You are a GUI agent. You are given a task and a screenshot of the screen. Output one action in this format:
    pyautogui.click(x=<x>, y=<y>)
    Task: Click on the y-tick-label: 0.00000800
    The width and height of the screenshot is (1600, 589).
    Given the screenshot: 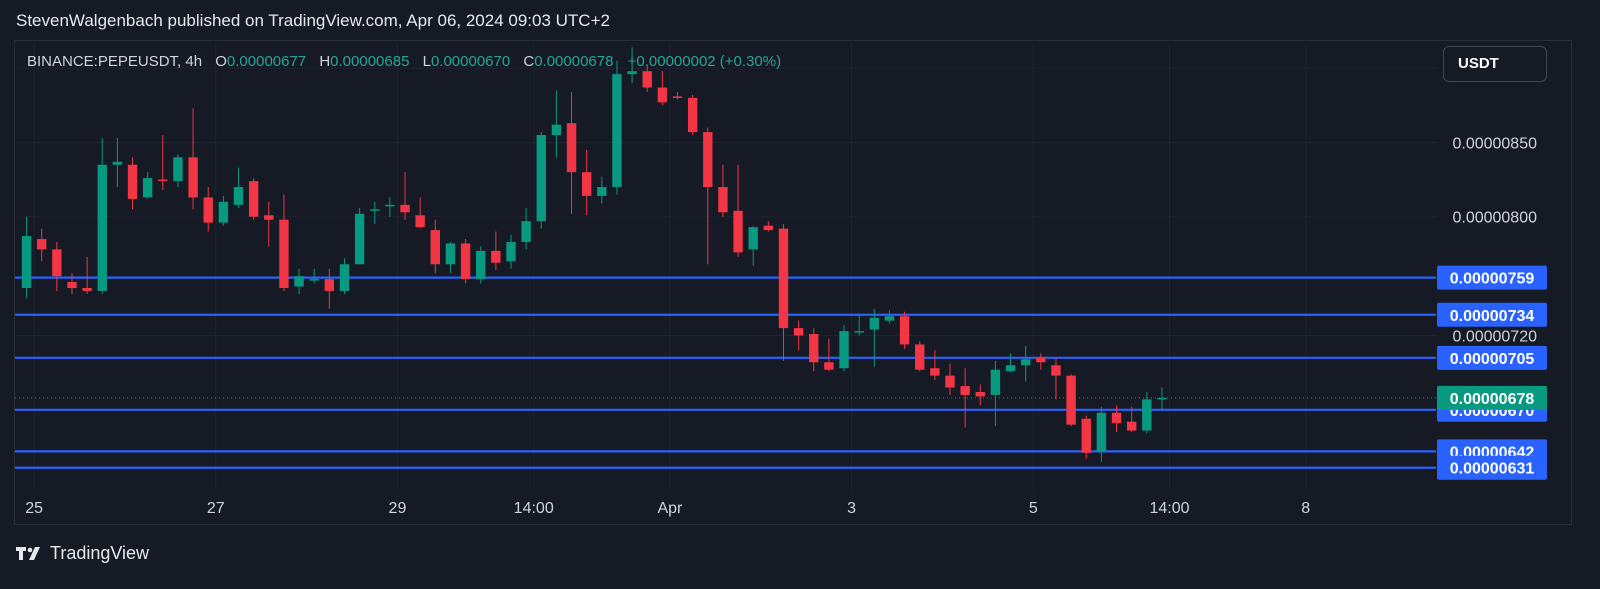 What is the action you would take?
    pyautogui.click(x=1494, y=218)
    